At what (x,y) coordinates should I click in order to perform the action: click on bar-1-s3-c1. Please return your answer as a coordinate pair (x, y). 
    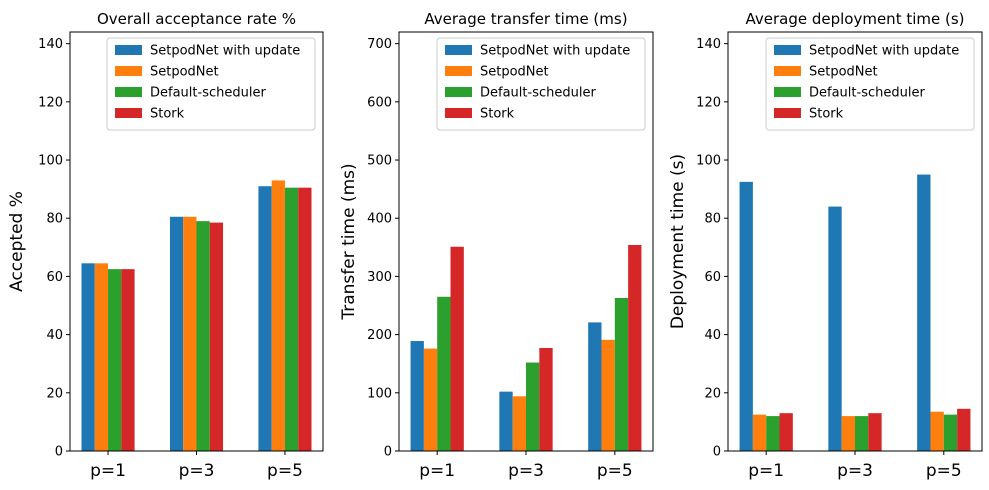
    Looking at the image, I should click on (115, 360).